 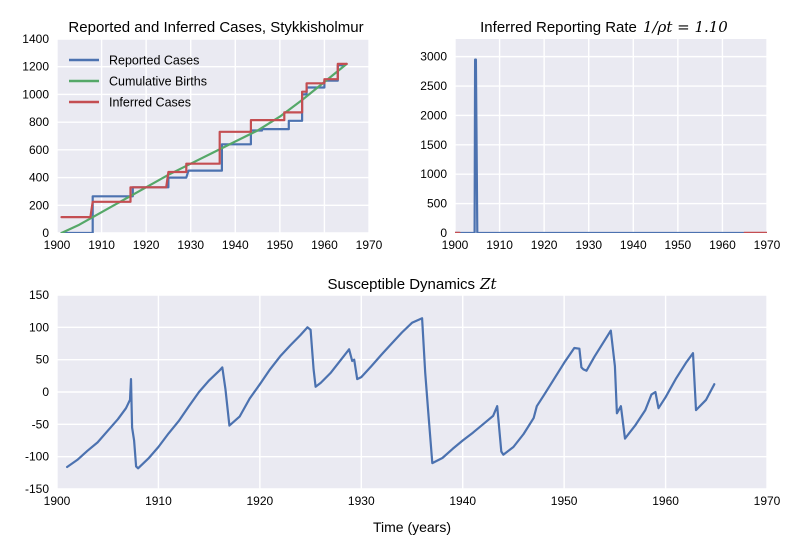 What do you see at coordinates (433, 174) in the screenshot?
I see `reporting-rate-y-tick-label: 1000` at bounding box center [433, 174].